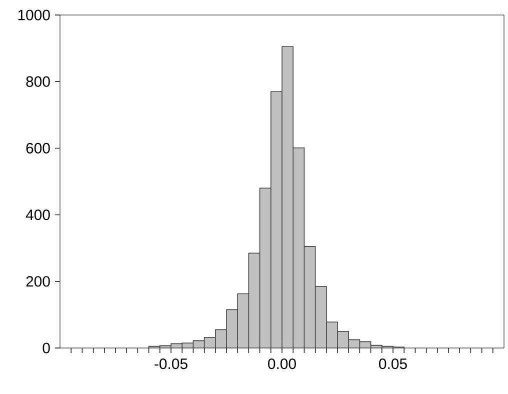  I want to click on y-tick-label: 1000, so click(34, 15).